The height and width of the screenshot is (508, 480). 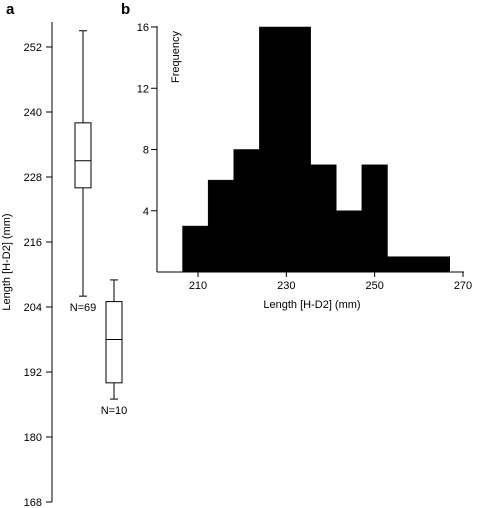 What do you see at coordinates (198, 286) in the screenshot?
I see `histogram-x-tick-label: 210` at bounding box center [198, 286].